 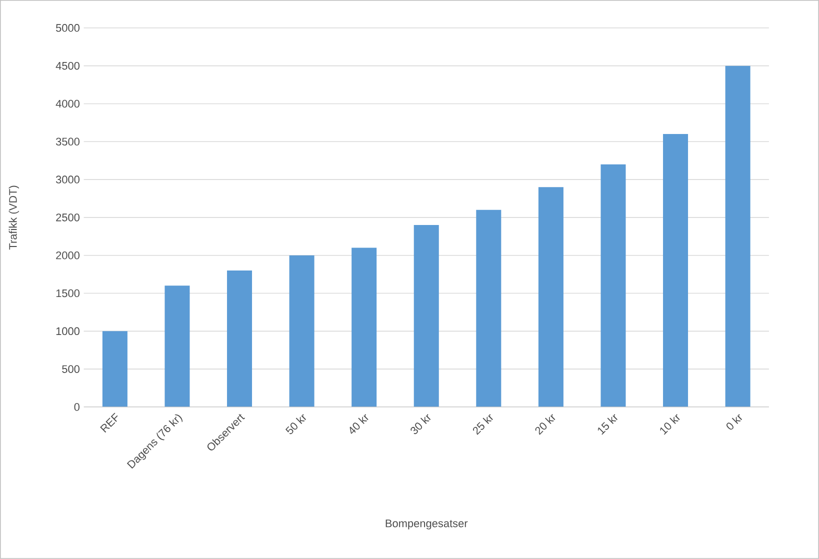 I want to click on x-tick-label: 15 kr, so click(x=608, y=424).